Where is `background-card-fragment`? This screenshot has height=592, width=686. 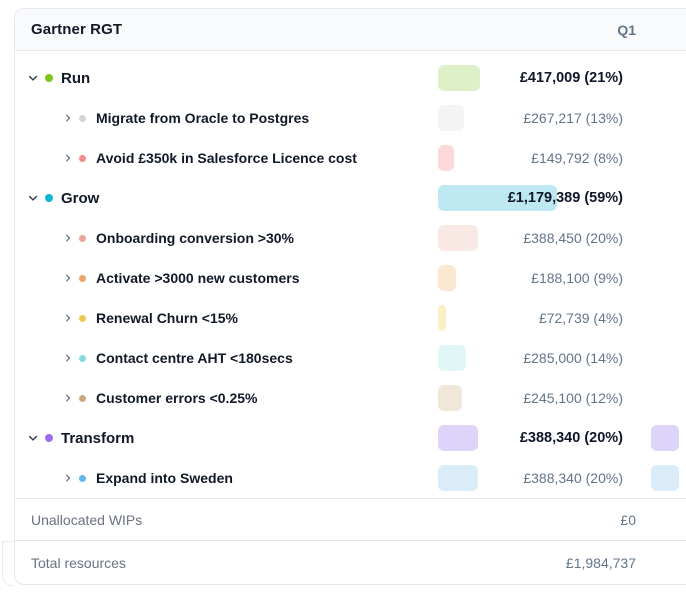 background-card-fragment is located at coordinates (8, 563).